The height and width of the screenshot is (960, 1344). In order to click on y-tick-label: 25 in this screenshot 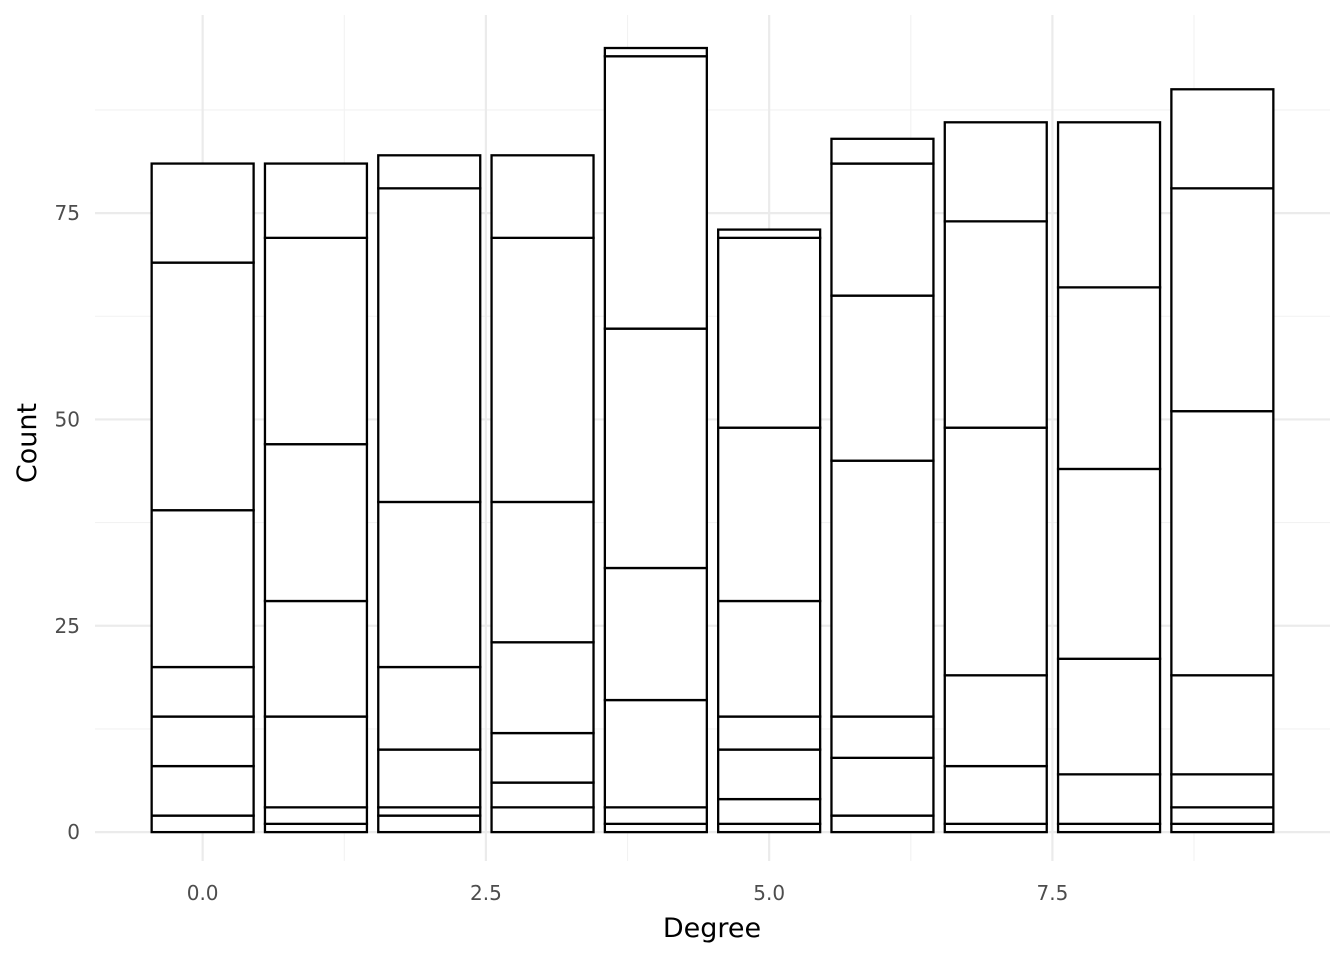, I will do `click(67, 626)`.